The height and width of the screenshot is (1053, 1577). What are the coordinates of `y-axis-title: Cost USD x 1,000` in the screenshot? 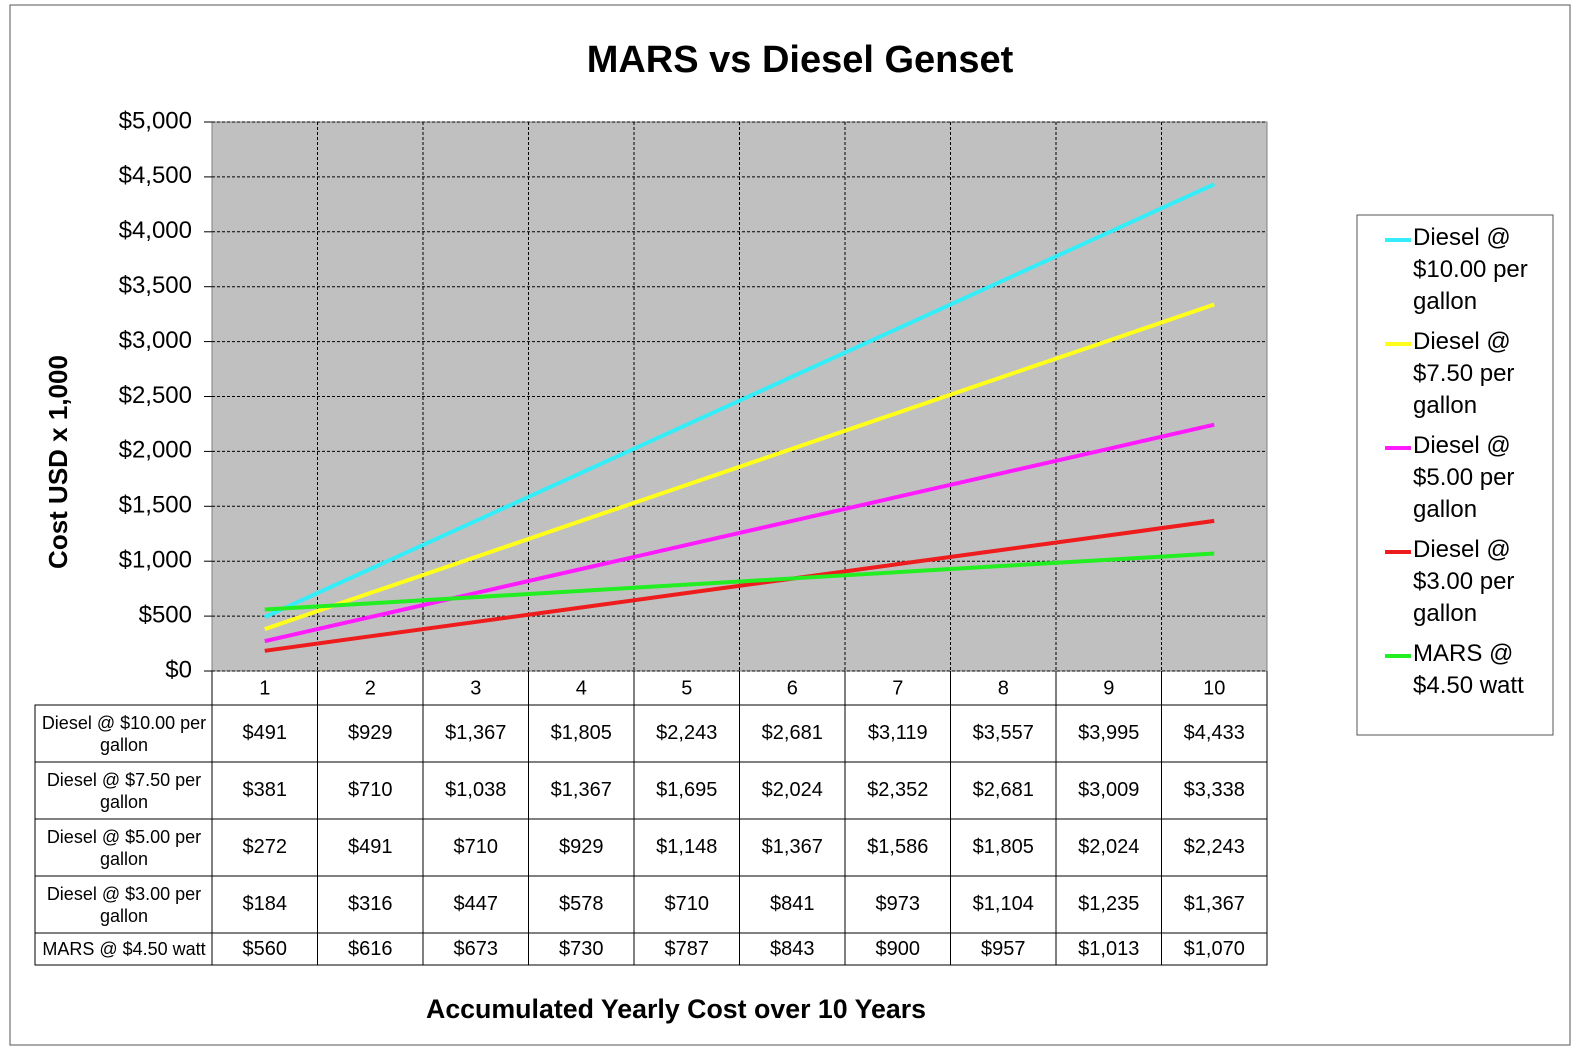 It's located at (58, 462).